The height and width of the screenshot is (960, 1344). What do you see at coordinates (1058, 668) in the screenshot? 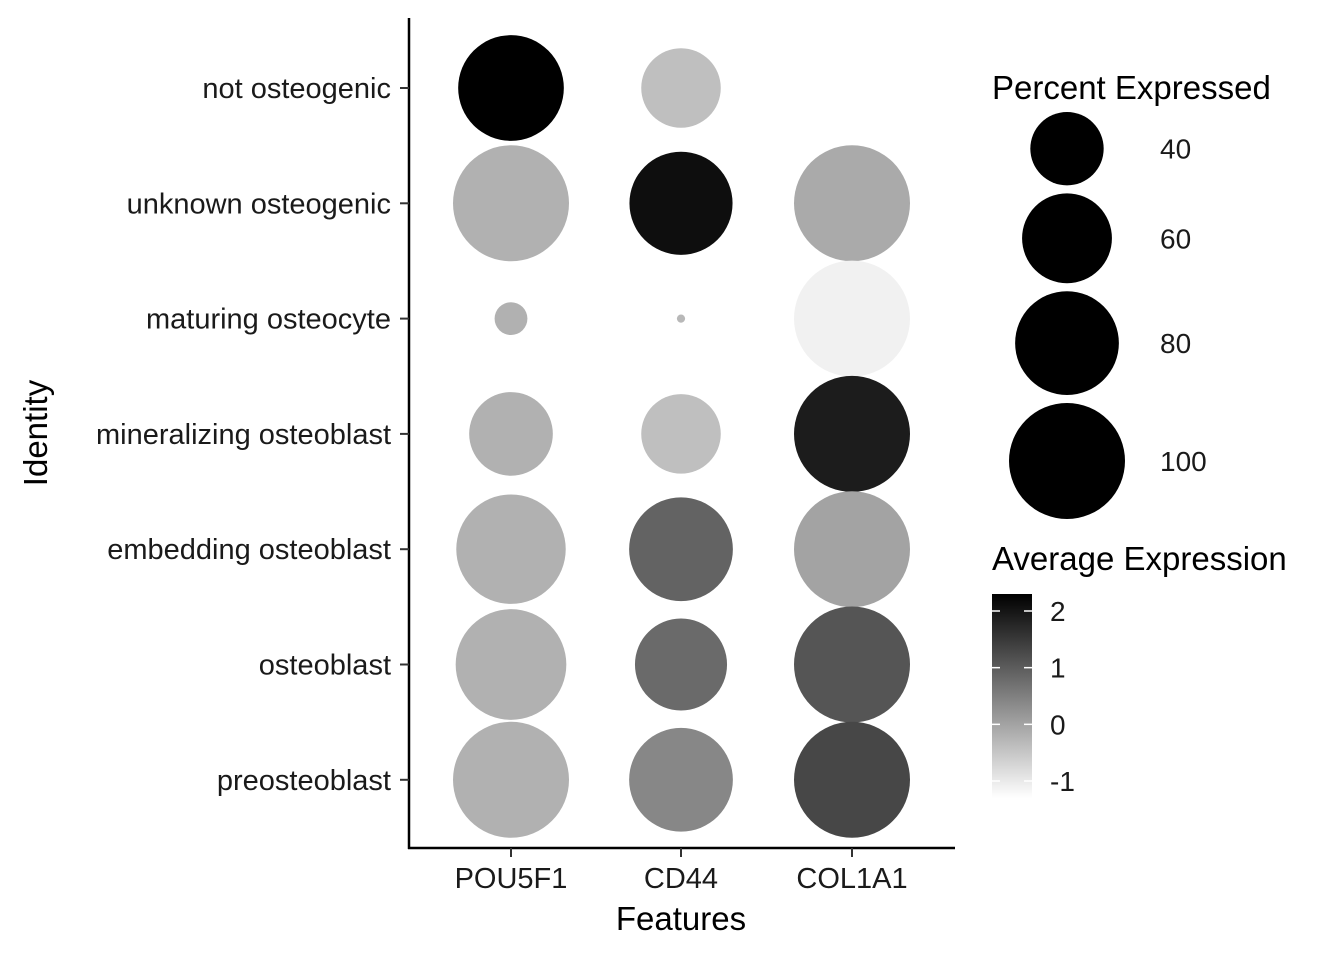
I see `colorbar-label: 1` at bounding box center [1058, 668].